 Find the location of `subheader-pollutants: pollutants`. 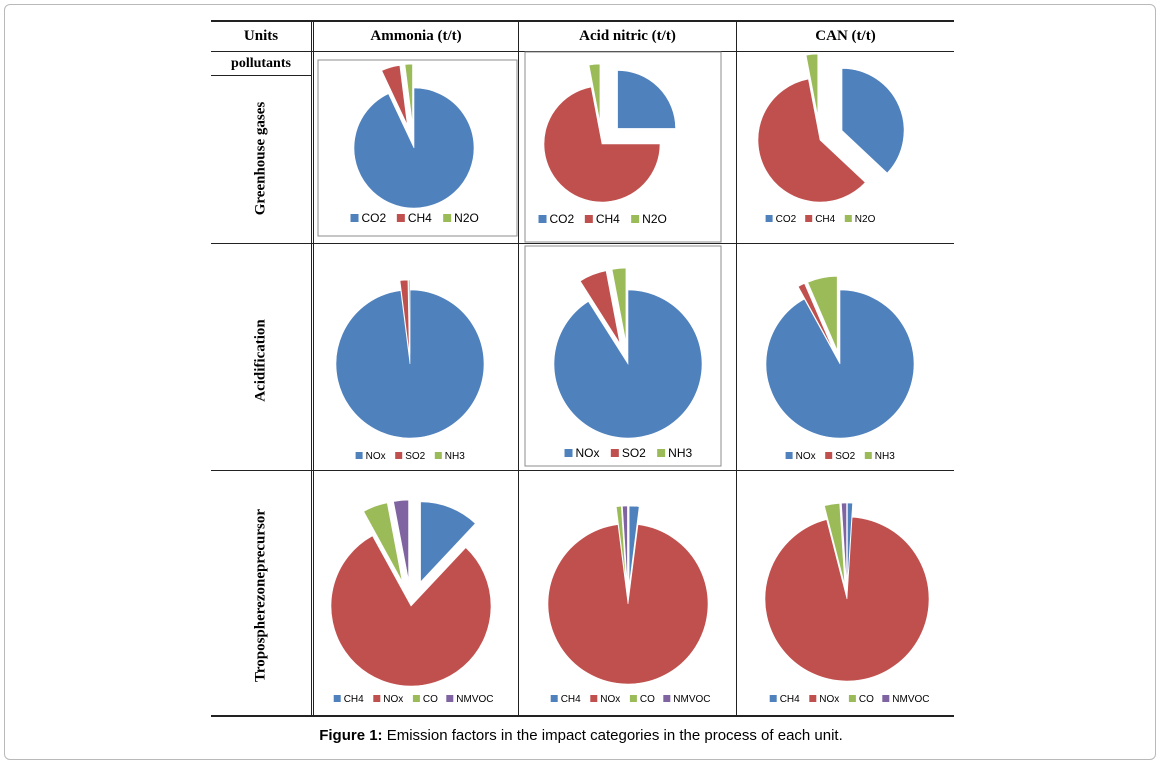

subheader-pollutants: pollutants is located at coordinates (261, 63).